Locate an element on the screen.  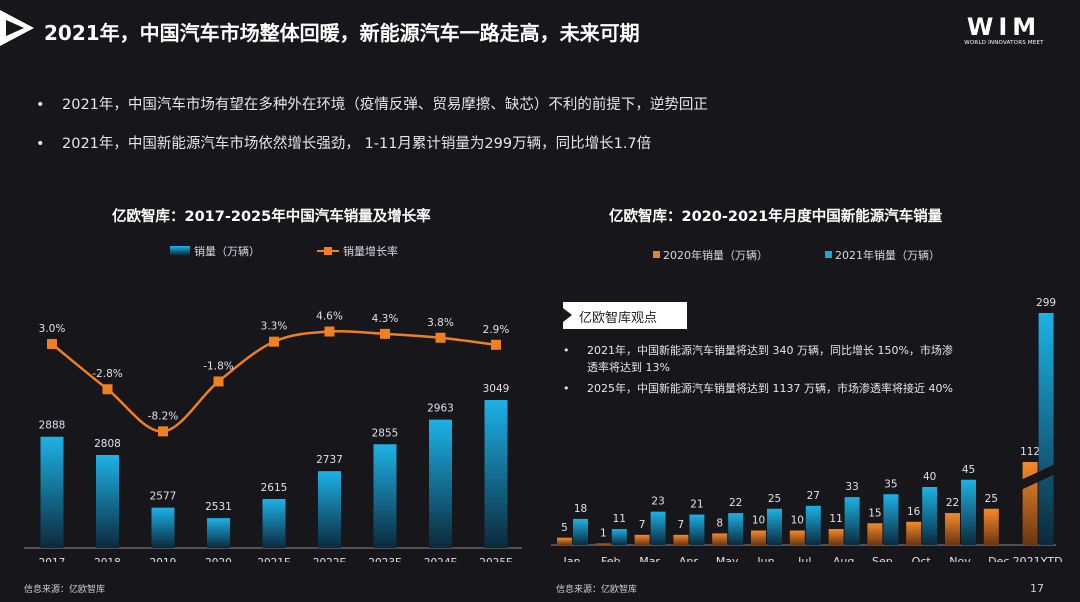
page-number: 17 is located at coordinates (1037, 588).